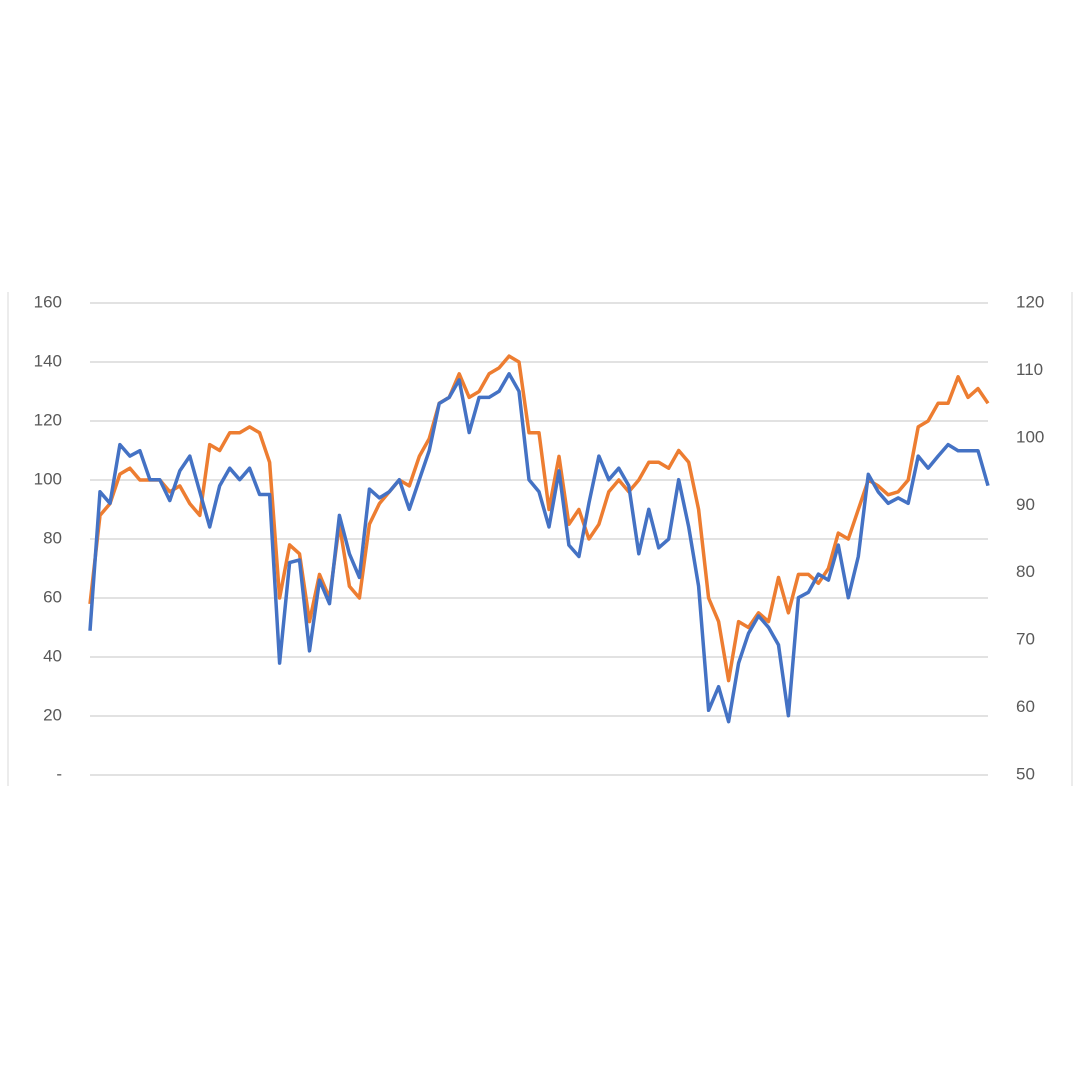 The image size is (1080, 1080). What do you see at coordinates (48, 478) in the screenshot?
I see `y-tick-label: 100` at bounding box center [48, 478].